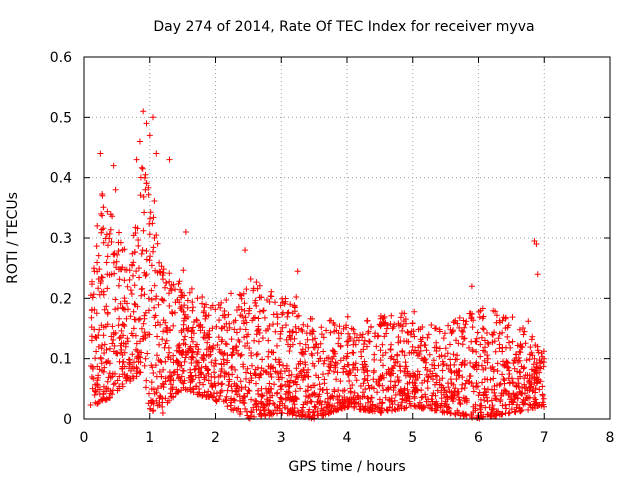 Image resolution: width=640 pixels, height=480 pixels. What do you see at coordinates (61, 360) in the screenshot?
I see `y-tick-label: 0.1` at bounding box center [61, 360].